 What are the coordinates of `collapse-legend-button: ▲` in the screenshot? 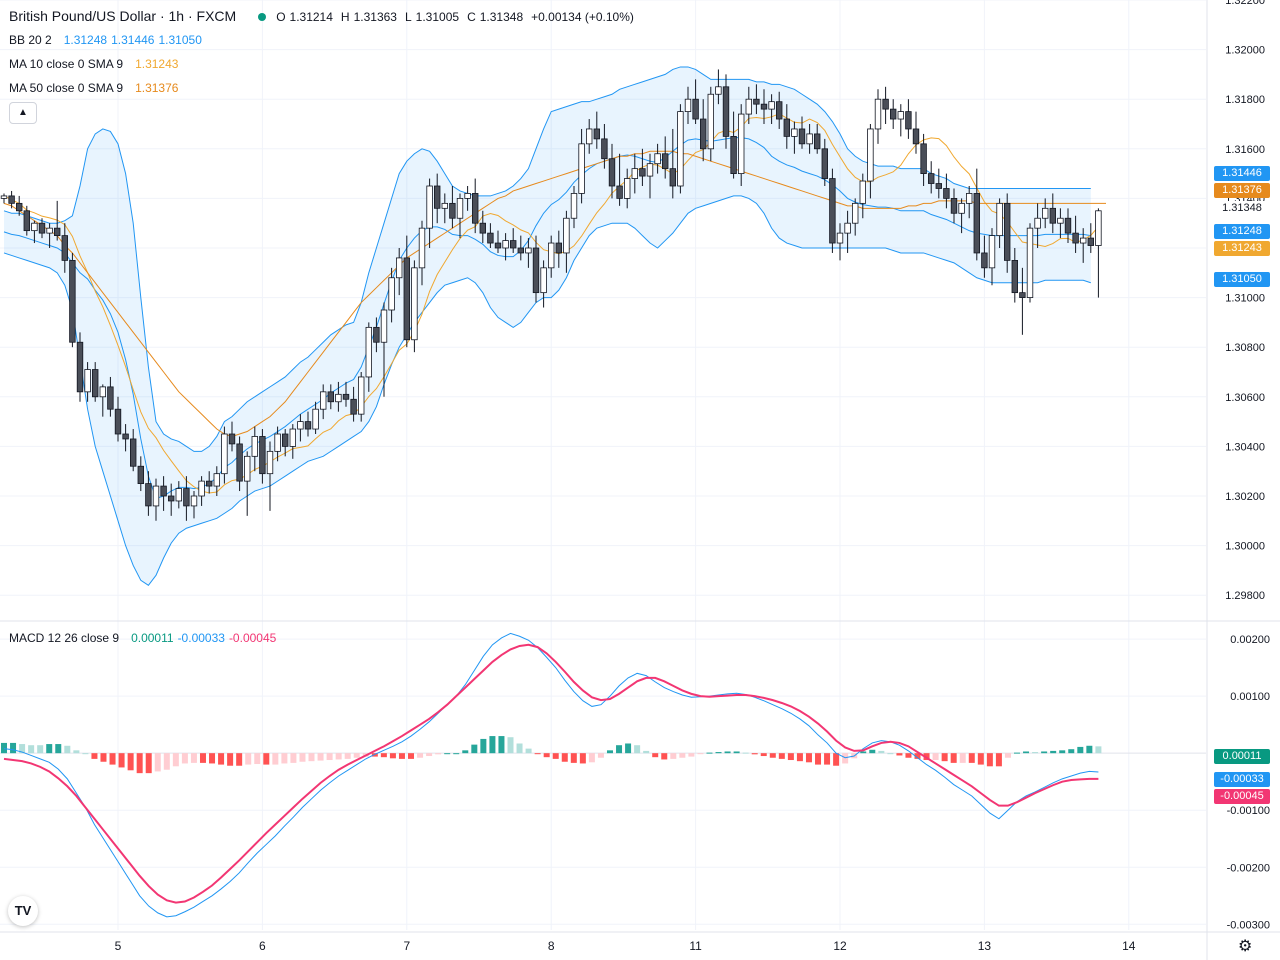 It's located at (23, 113).